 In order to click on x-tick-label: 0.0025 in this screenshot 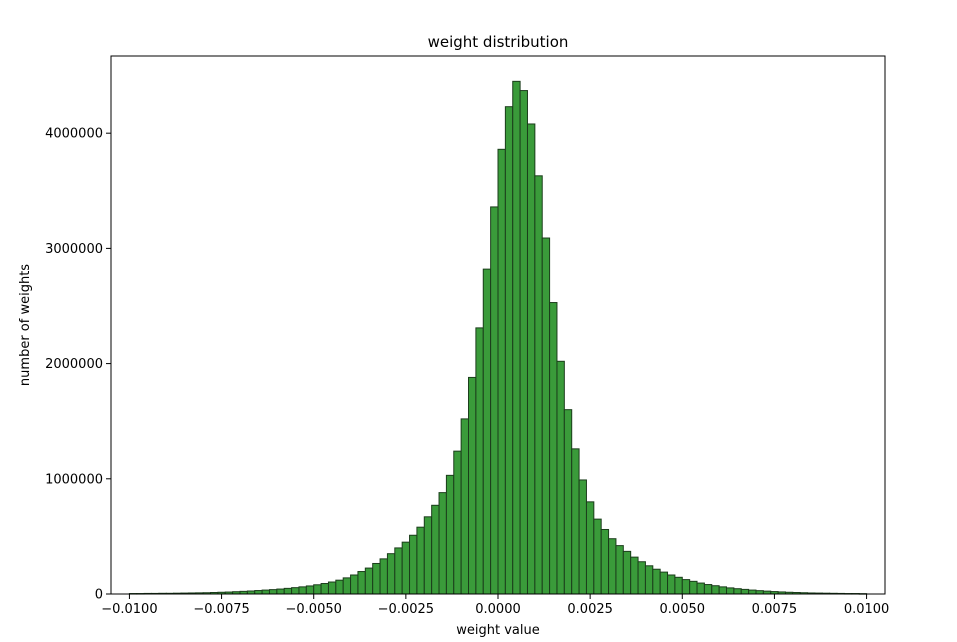, I will do `click(590, 609)`.